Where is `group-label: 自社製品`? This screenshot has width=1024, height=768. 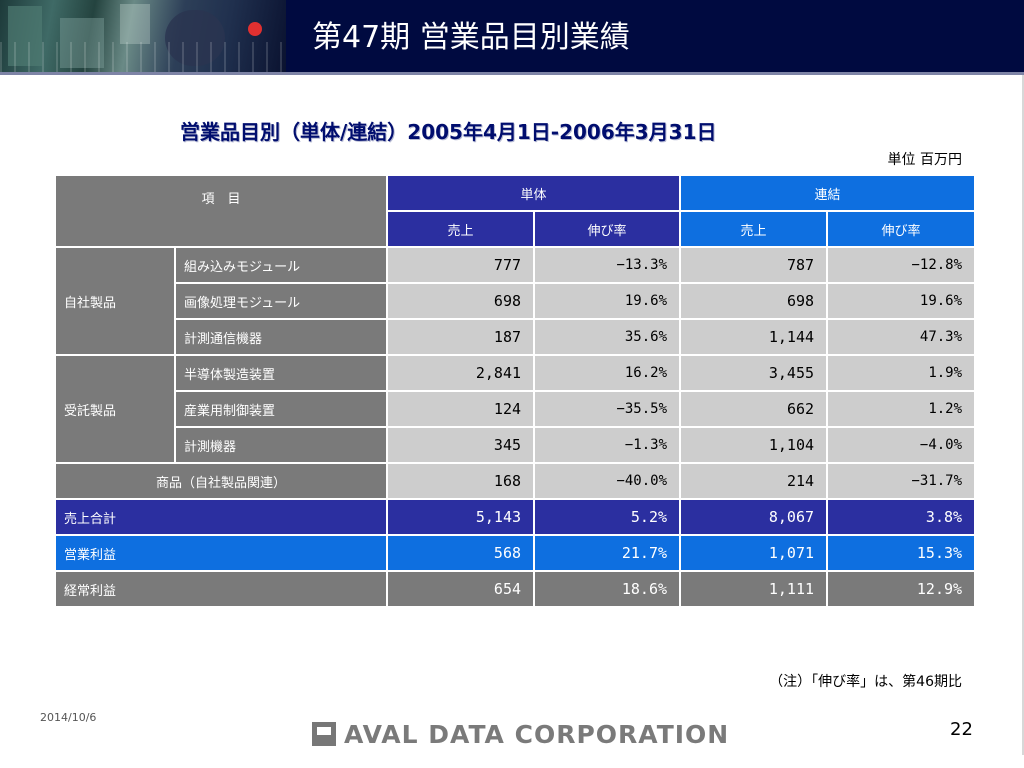 group-label: 自社製品 is located at coordinates (115, 301).